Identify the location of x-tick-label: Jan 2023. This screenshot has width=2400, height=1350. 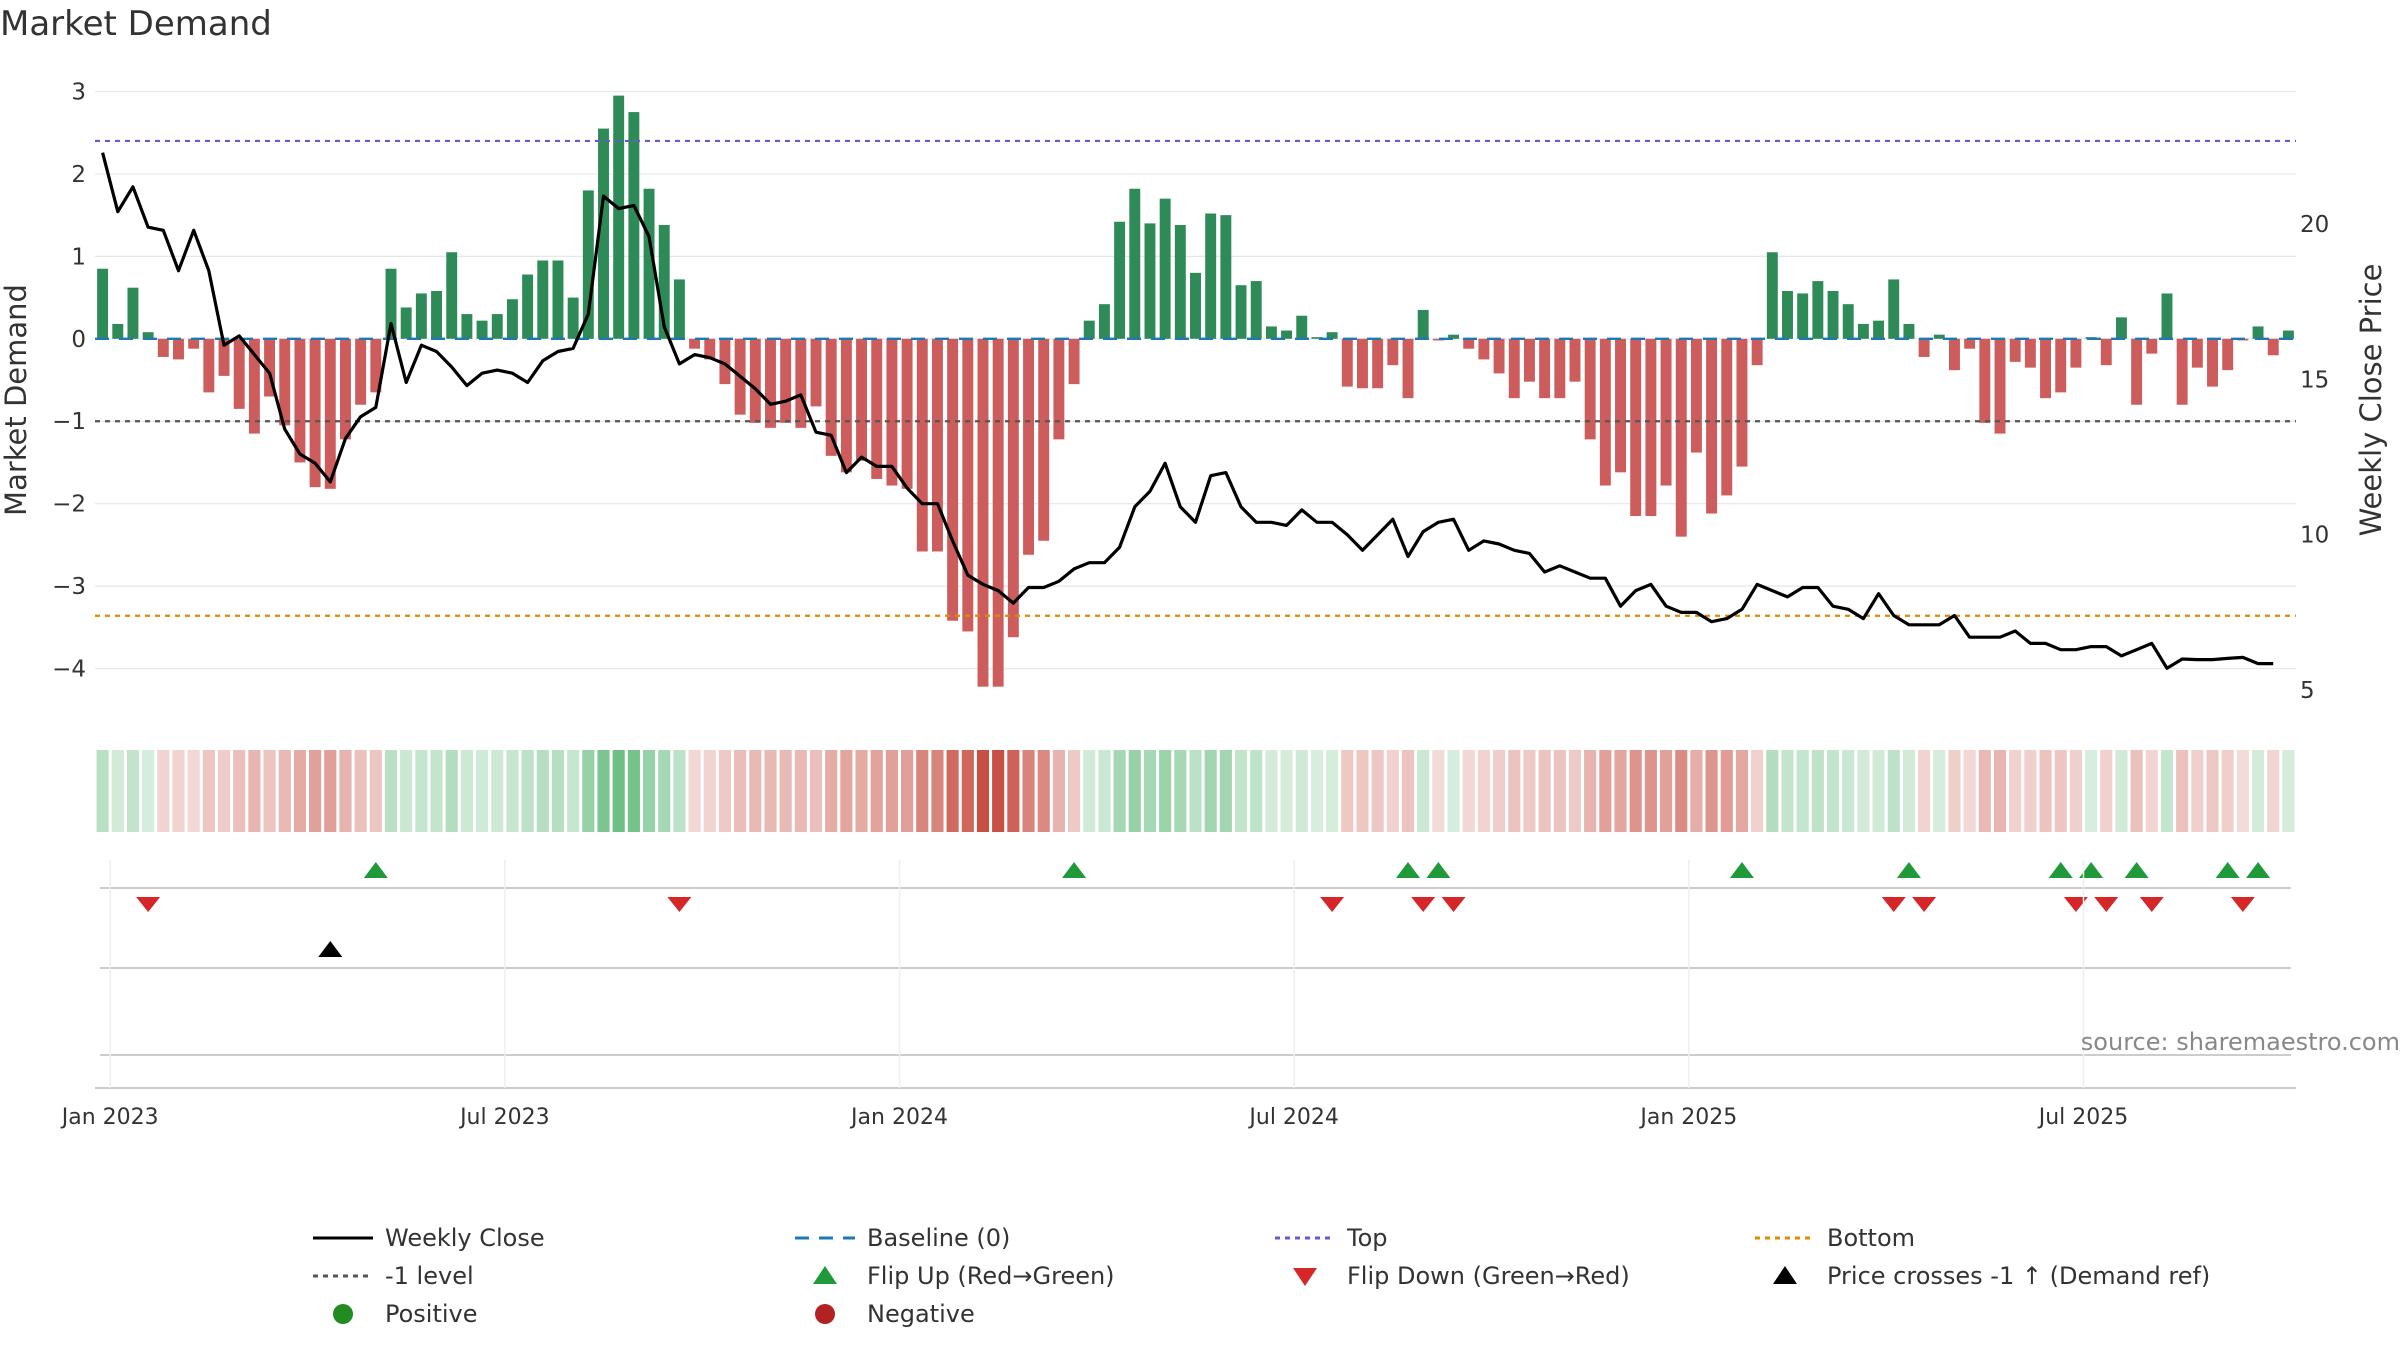
(109, 1117).